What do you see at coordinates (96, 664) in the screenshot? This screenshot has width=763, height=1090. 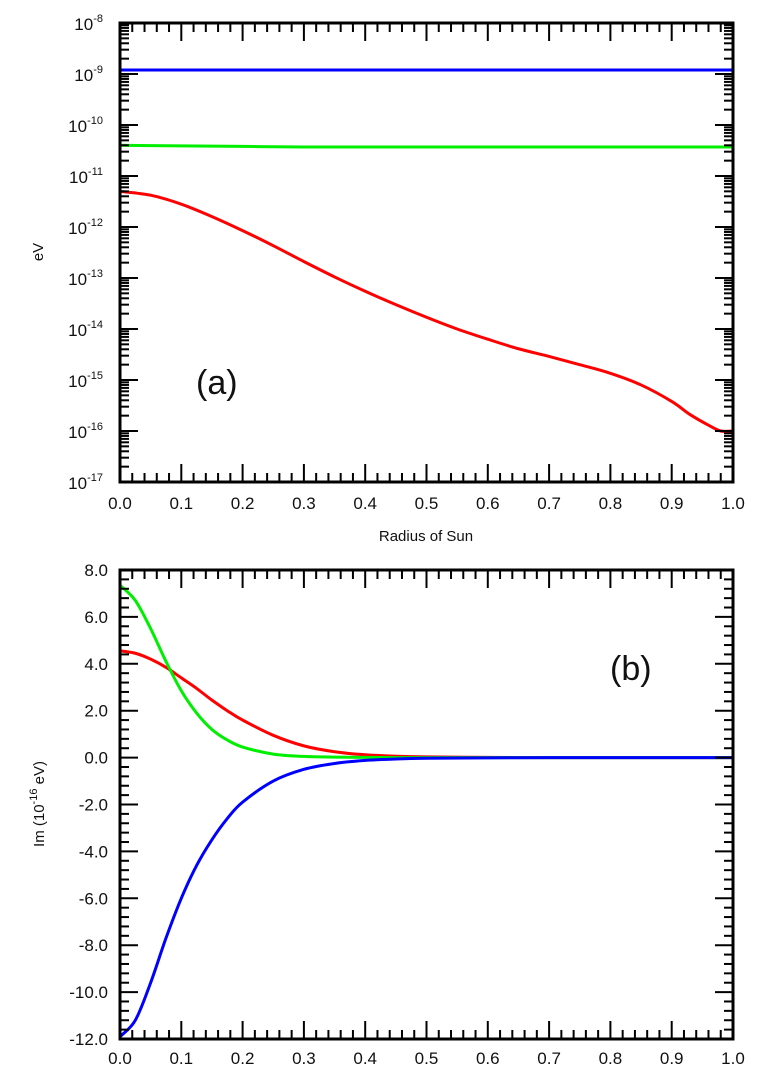 I see `y-tick-label: 4.0` at bounding box center [96, 664].